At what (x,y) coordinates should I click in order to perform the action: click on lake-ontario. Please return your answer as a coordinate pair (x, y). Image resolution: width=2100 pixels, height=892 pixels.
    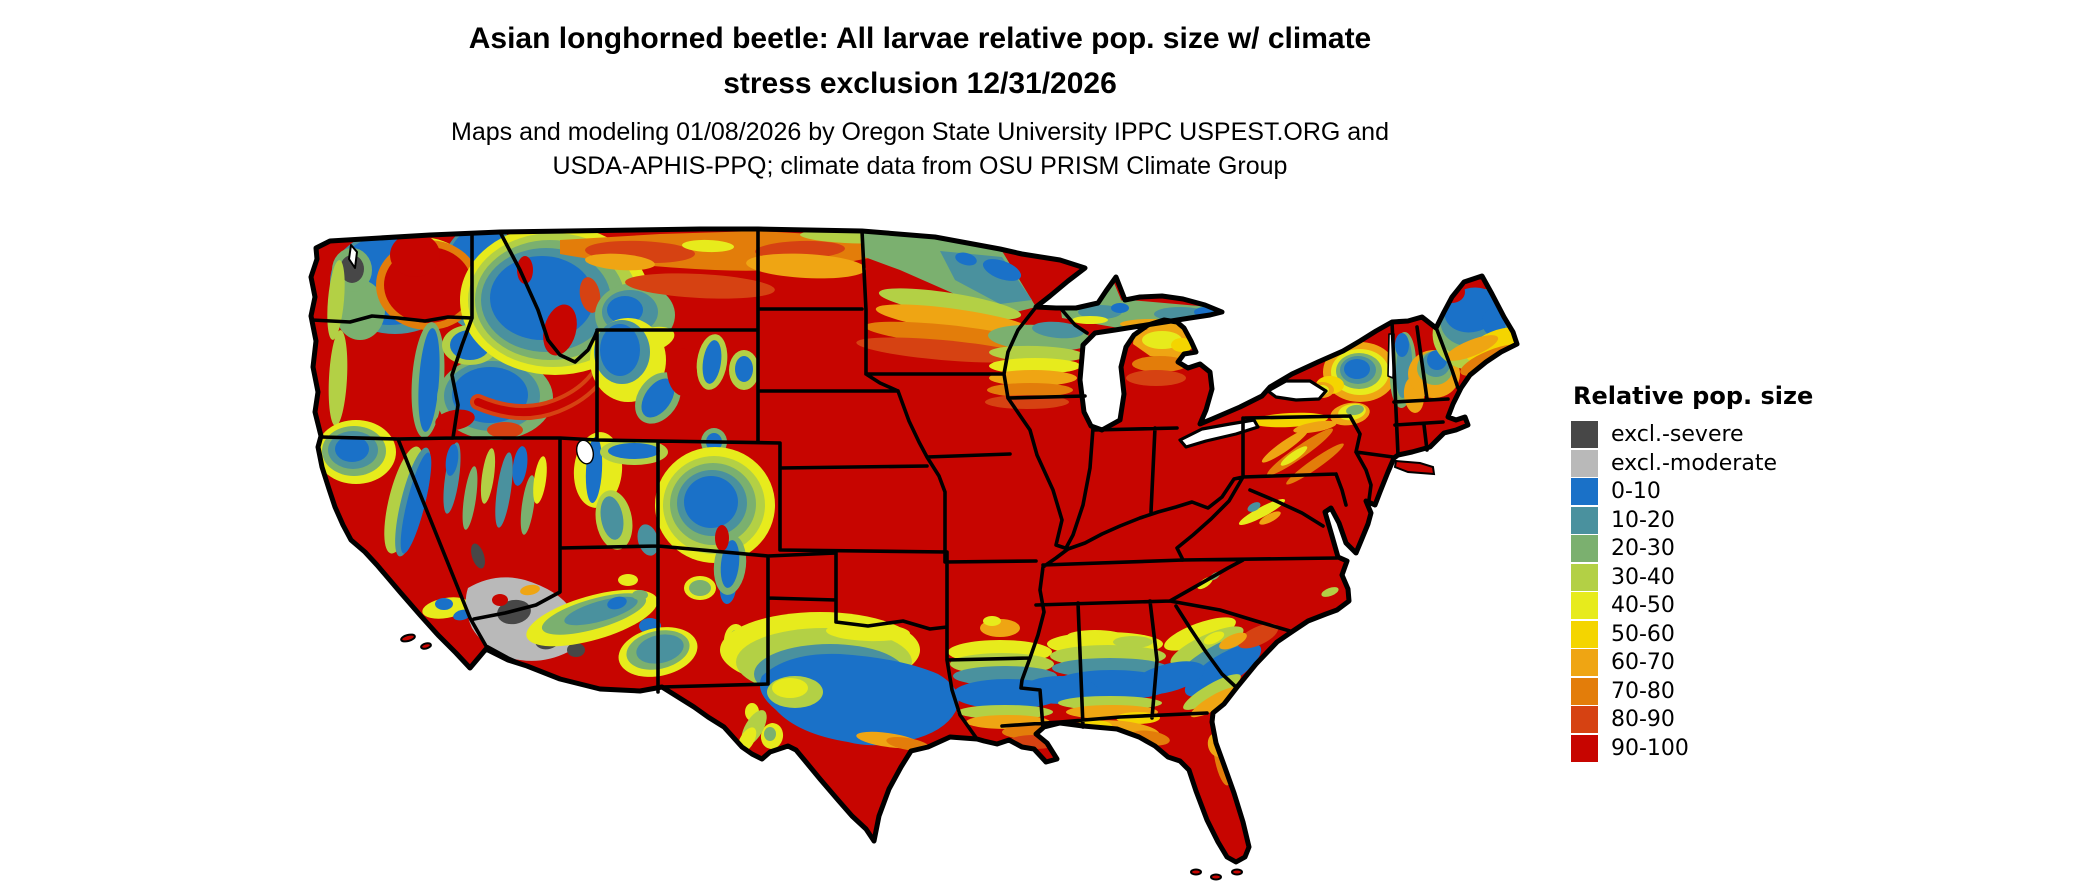
    Looking at the image, I should click on (1297, 390).